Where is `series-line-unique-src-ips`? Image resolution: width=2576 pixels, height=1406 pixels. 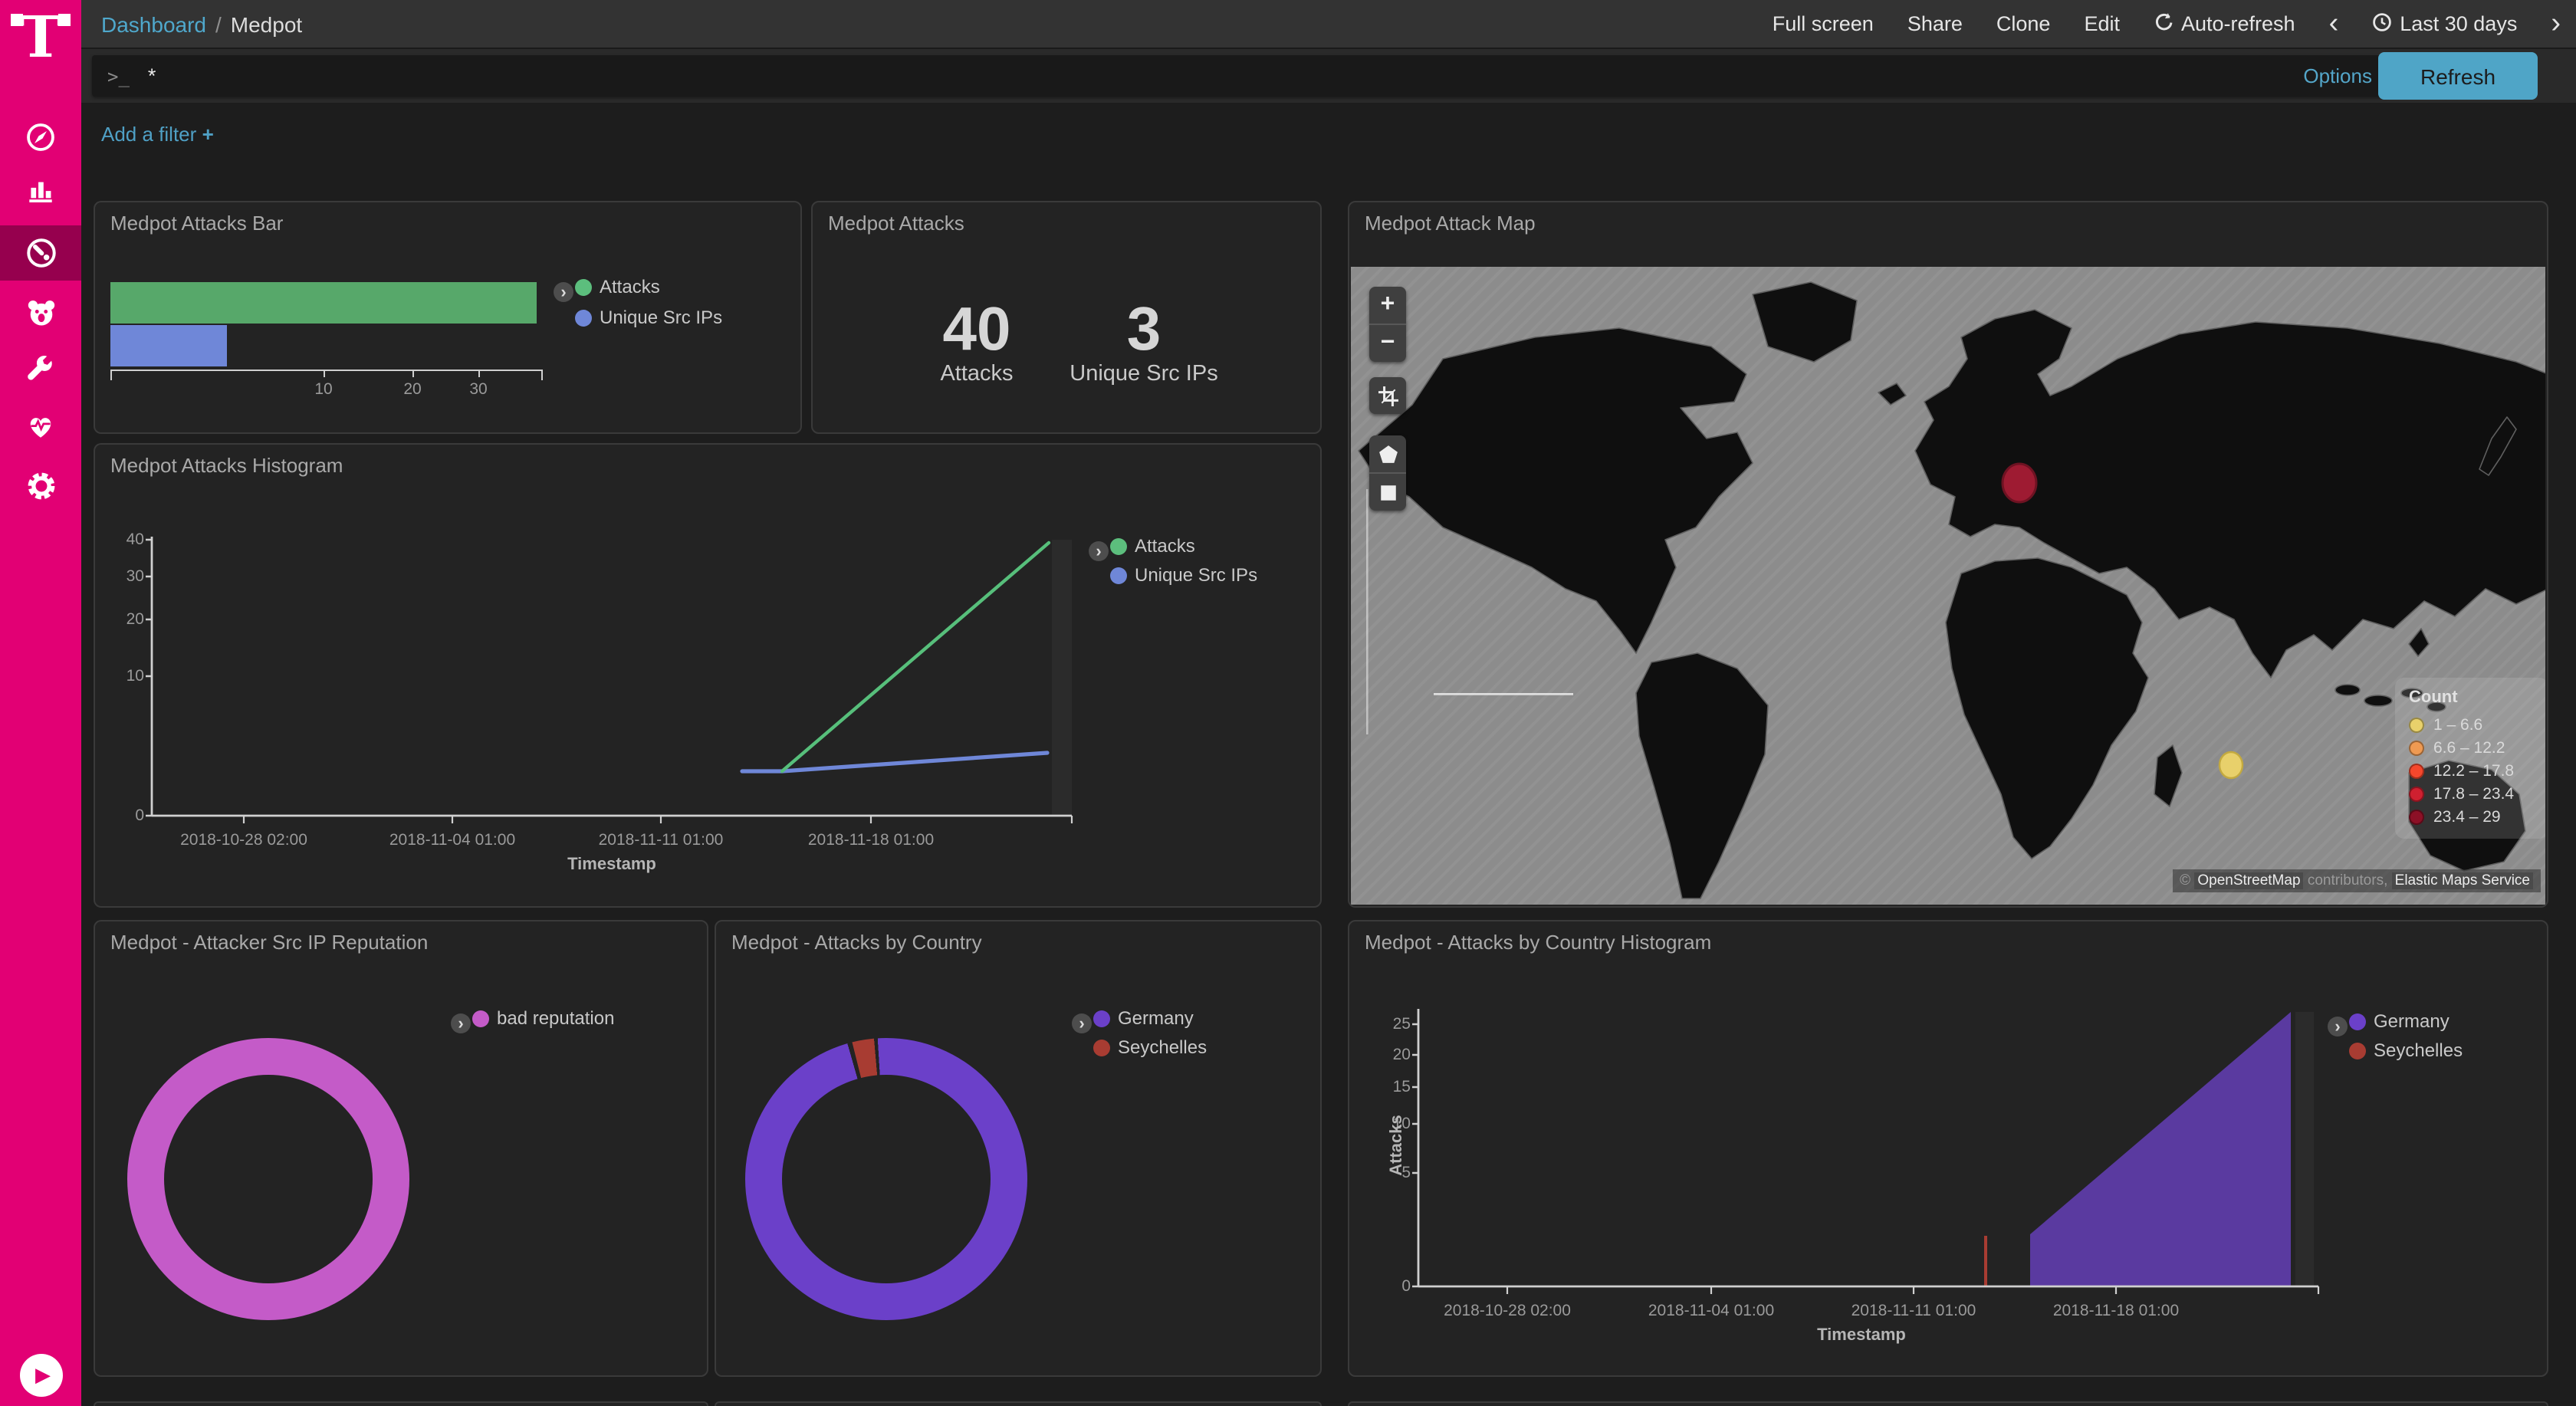
series-line-unique-src-ips is located at coordinates (895, 763).